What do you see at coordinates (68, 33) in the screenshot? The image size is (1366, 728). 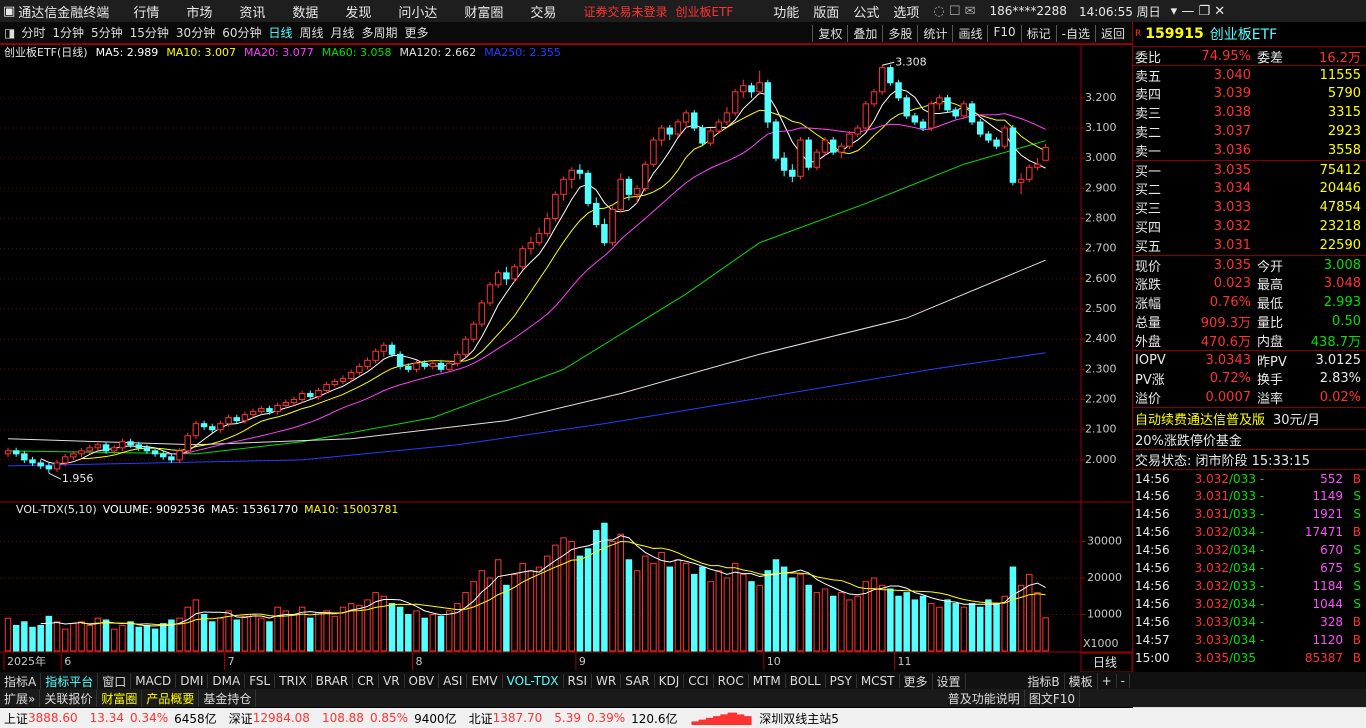 I see `period-tab: 1分钟` at bounding box center [68, 33].